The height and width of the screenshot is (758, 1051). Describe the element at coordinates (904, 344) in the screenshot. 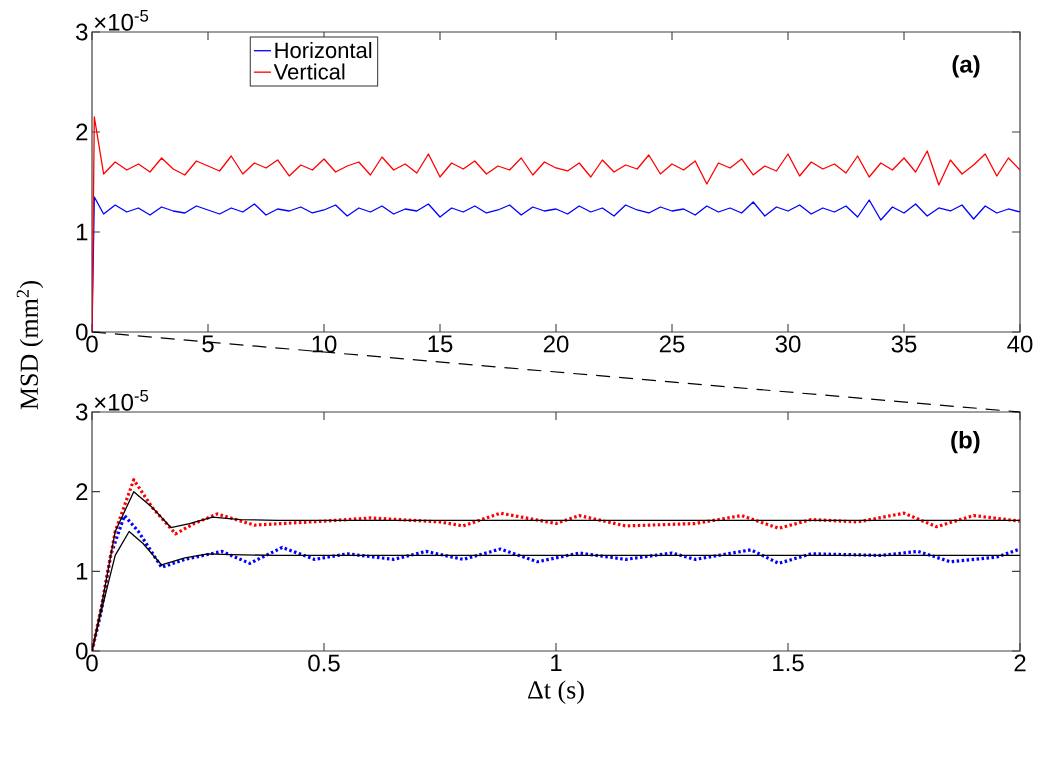

I see `x-tick-label: 35` at that location.